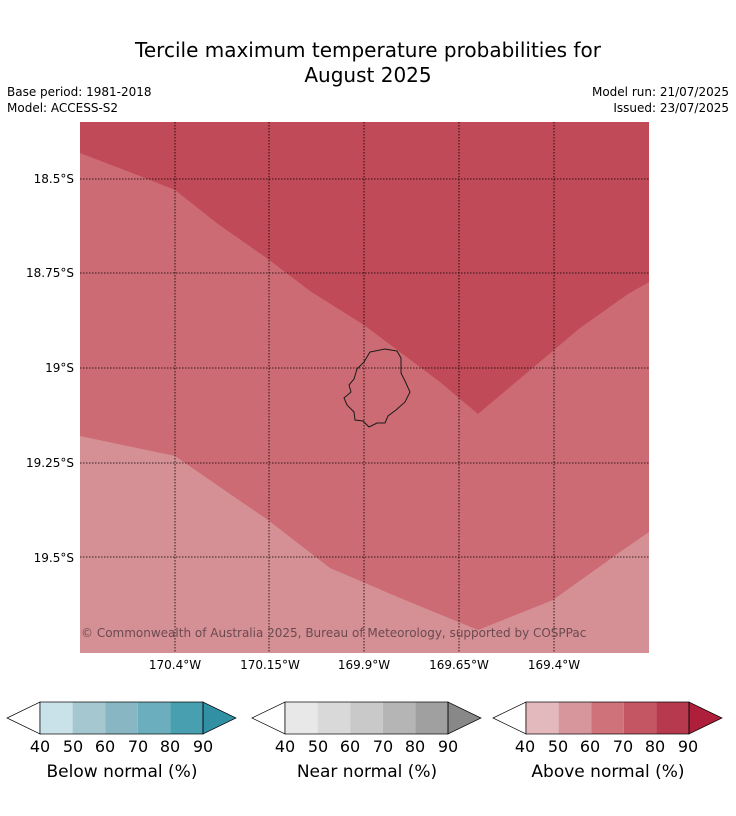 The image size is (736, 816). What do you see at coordinates (367, 772) in the screenshot?
I see `colorbar-near-label: Near normal (%)` at bounding box center [367, 772].